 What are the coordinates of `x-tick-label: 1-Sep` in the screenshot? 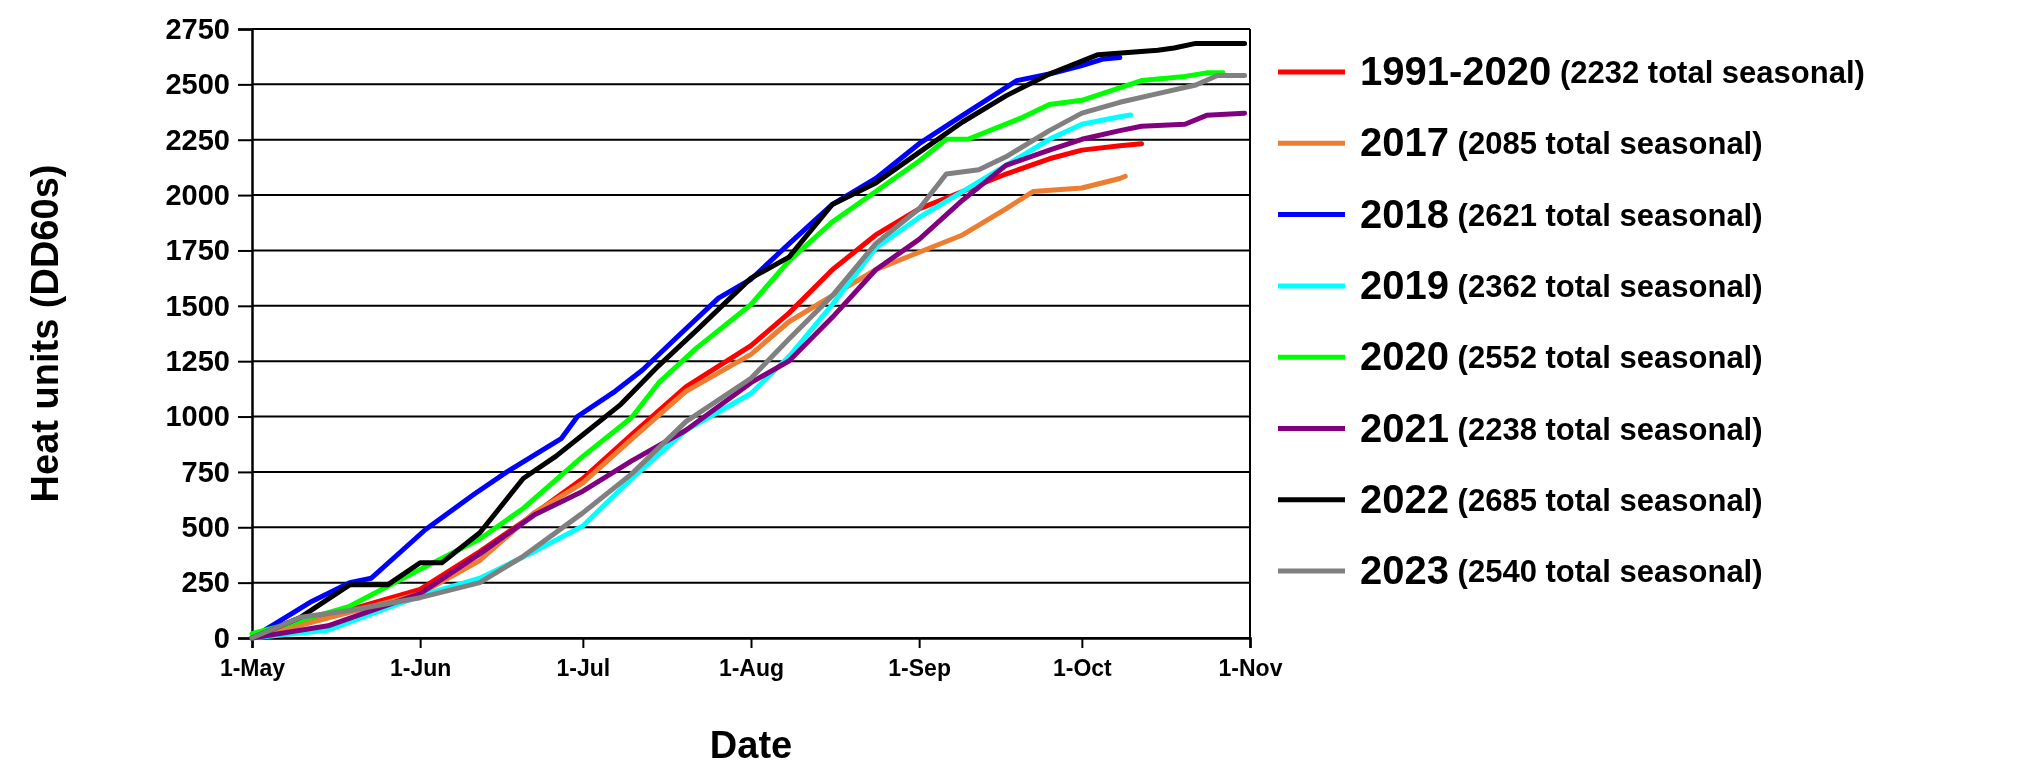 It's located at (919, 668).